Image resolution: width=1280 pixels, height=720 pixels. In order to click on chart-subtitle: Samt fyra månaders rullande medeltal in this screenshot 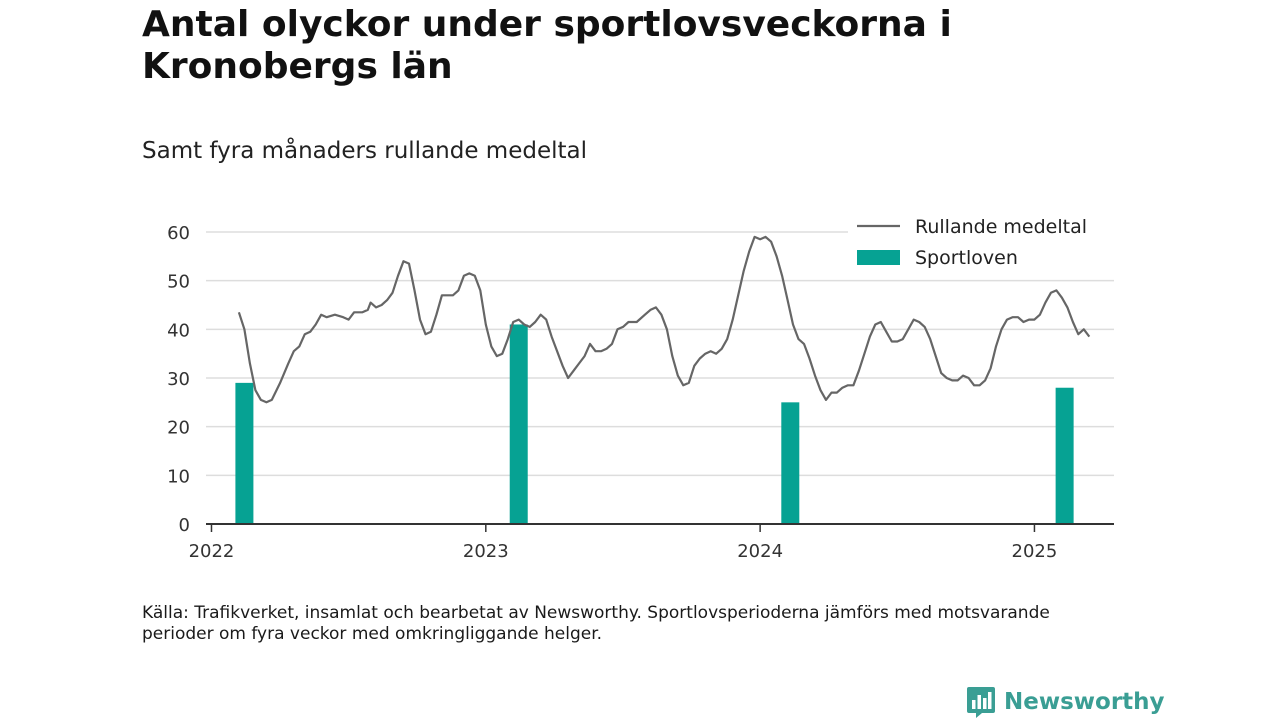, I will do `click(365, 151)`.